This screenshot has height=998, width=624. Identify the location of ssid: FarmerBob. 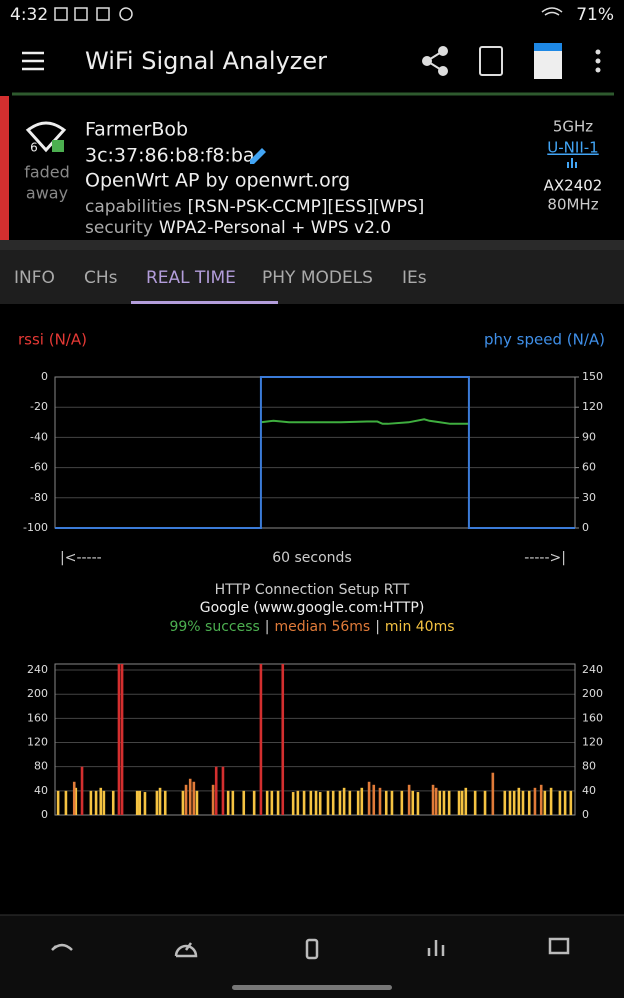
(136, 130).